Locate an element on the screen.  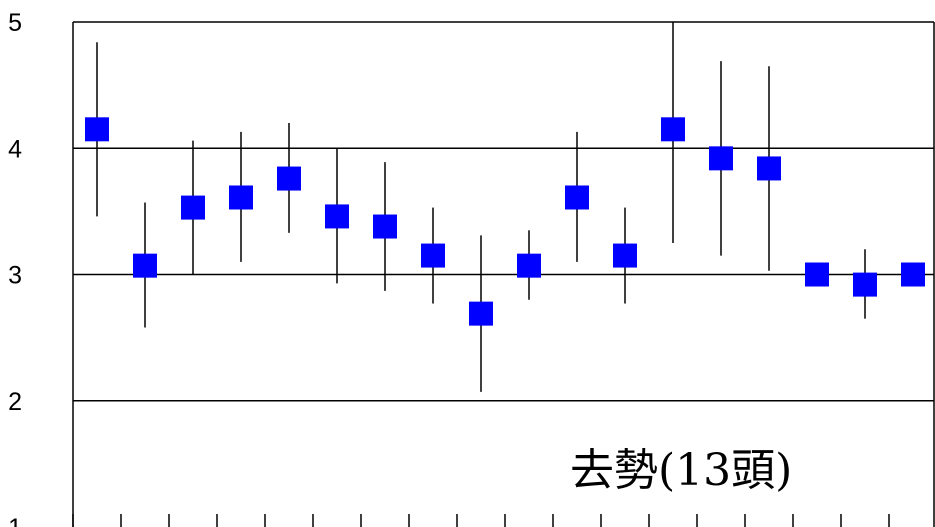
x-axis-ticks is located at coordinates (481, 520).